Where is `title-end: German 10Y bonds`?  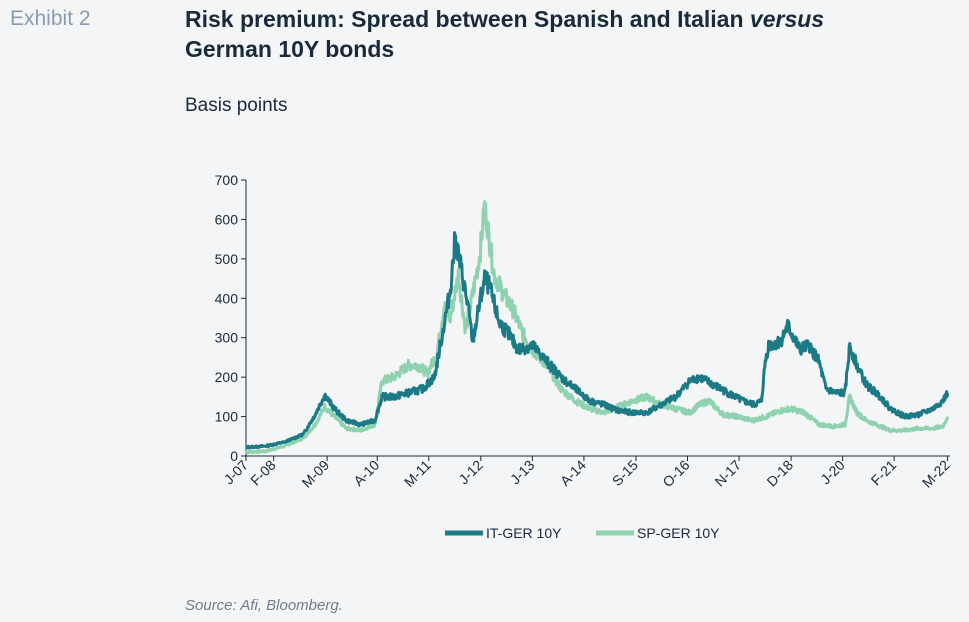 title-end: German 10Y bonds is located at coordinates (290, 49).